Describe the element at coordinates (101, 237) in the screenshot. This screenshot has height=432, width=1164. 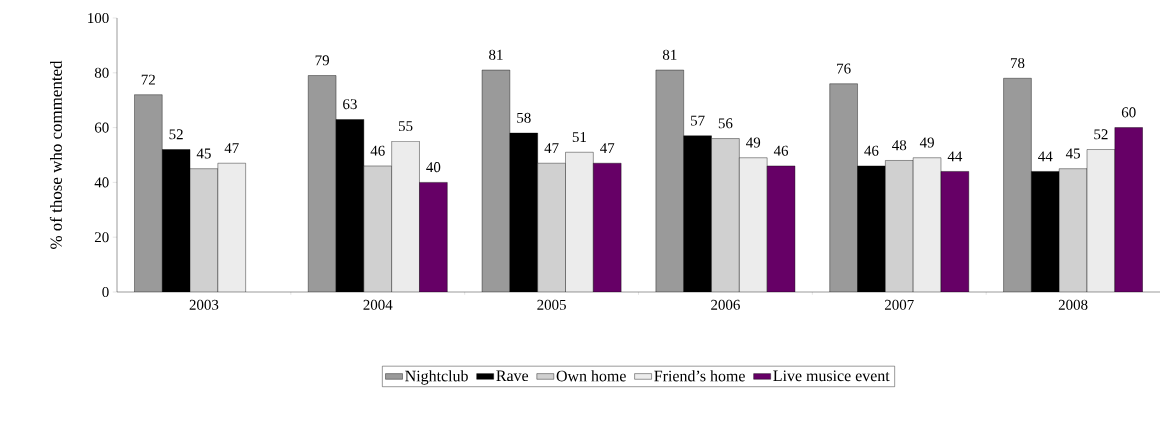
I see `y-tick-label: 20` at that location.